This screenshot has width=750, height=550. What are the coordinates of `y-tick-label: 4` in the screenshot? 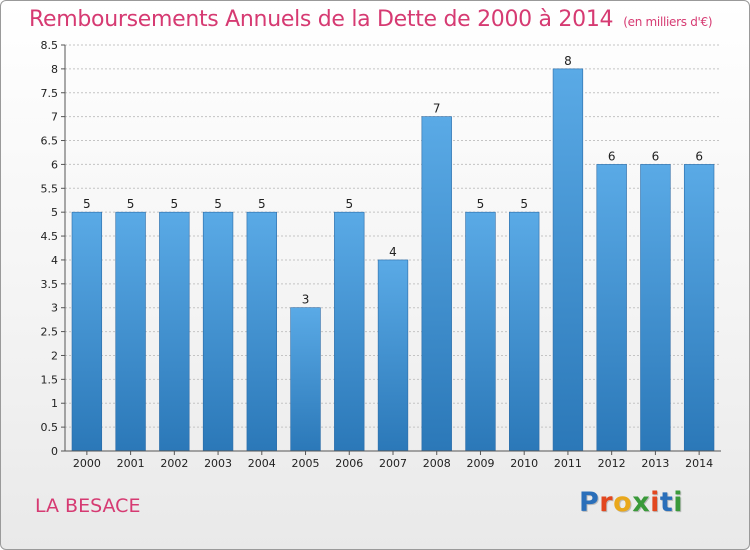 It's located at (54, 260).